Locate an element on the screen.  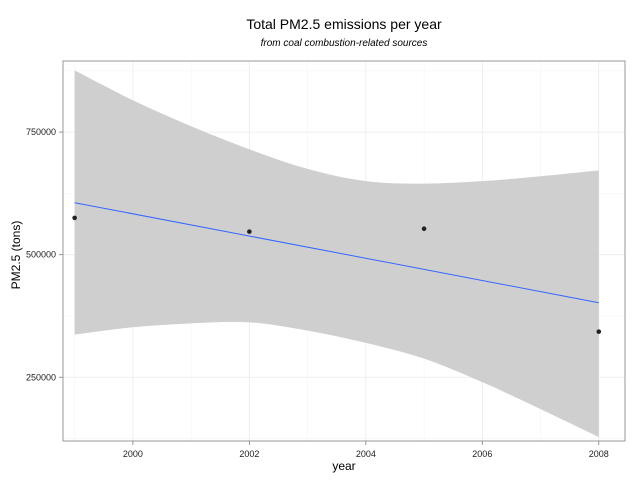
x-tick-label: 2004 is located at coordinates (366, 454).